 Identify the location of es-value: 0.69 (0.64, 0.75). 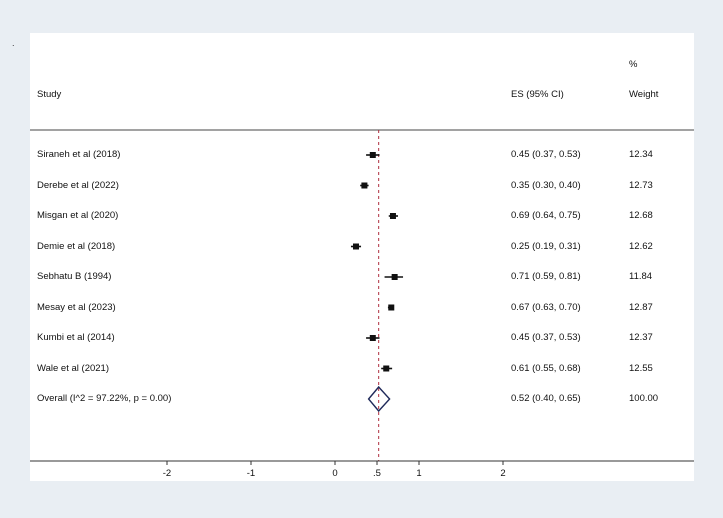
(546, 215).